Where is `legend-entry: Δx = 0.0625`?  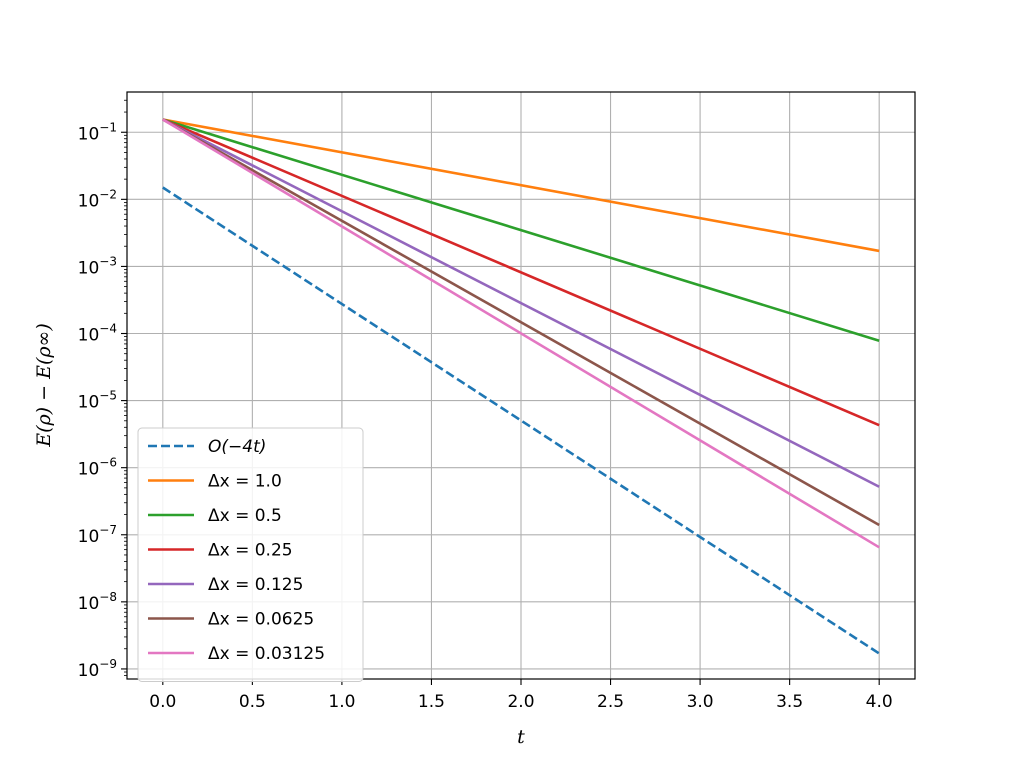
legend-entry: Δx = 0.0625 is located at coordinates (261, 620).